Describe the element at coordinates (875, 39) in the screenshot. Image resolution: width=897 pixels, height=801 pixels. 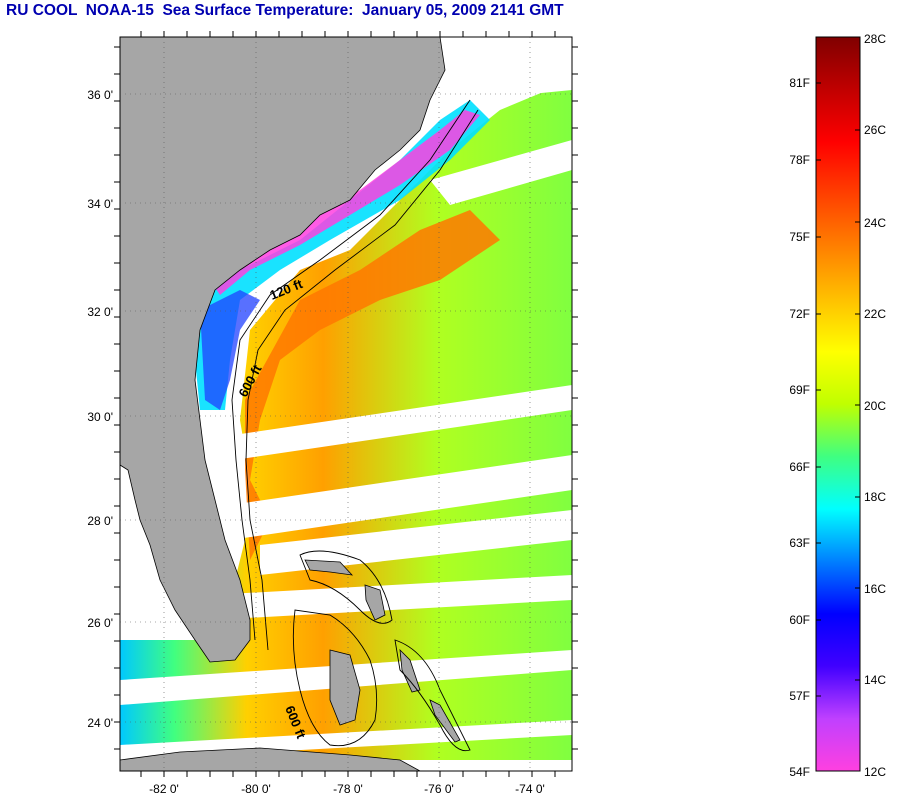
I see `colorbar-c-label: 28C` at that location.